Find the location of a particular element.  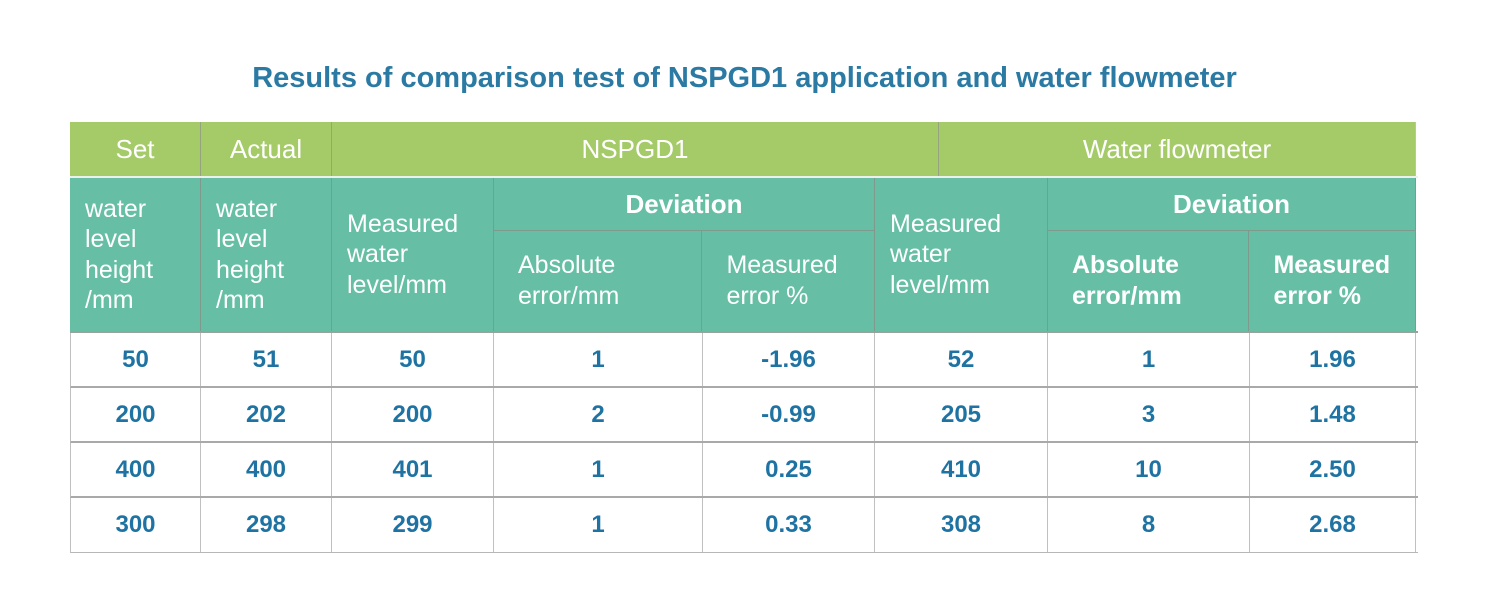

table-cell: -1.96 is located at coordinates (789, 359).